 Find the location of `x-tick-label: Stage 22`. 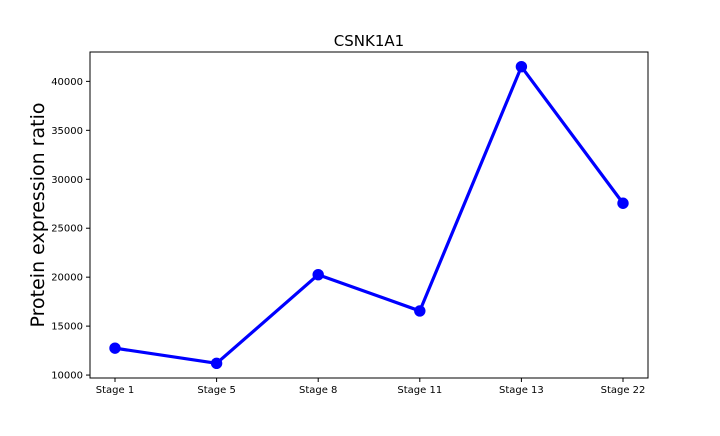

x-tick-label: Stage 22 is located at coordinates (623, 390).